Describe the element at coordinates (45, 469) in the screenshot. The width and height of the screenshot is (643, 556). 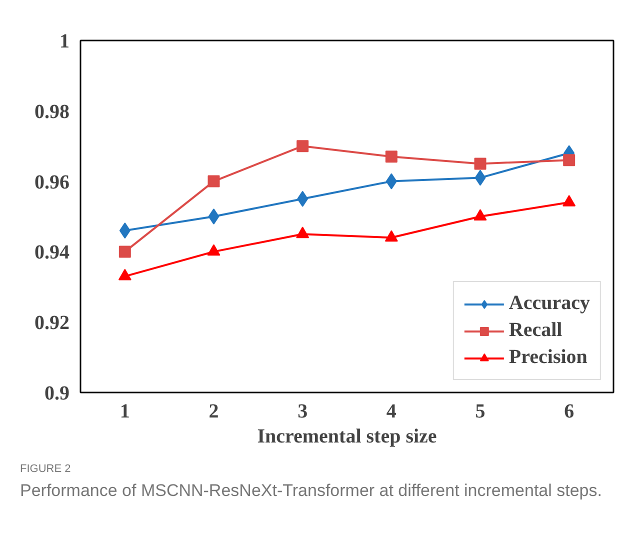
I see `caption: FIGURE 2` at that location.